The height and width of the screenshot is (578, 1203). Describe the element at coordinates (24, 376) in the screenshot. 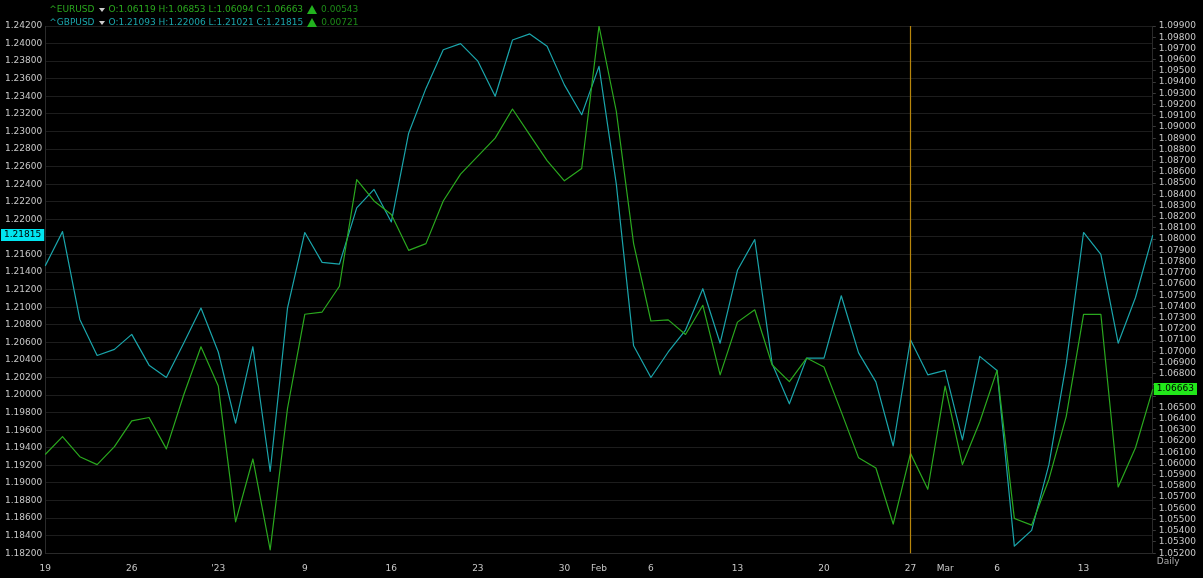

I see `y-tick-label: 1.20200` at that location.